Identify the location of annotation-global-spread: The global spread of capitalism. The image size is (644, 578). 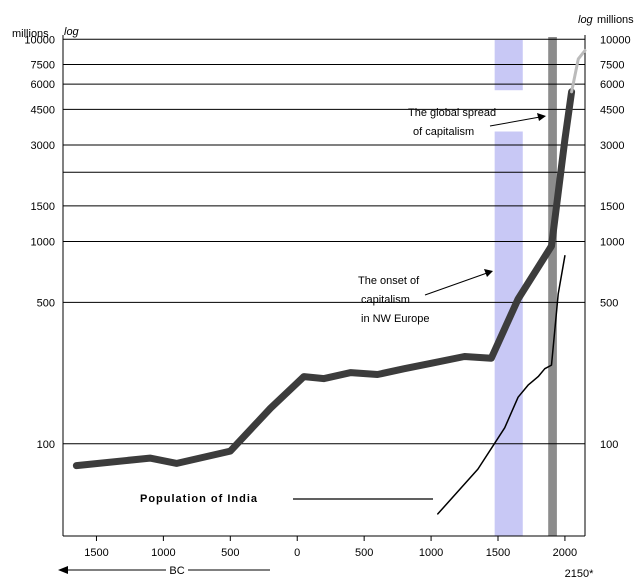
(477, 122).